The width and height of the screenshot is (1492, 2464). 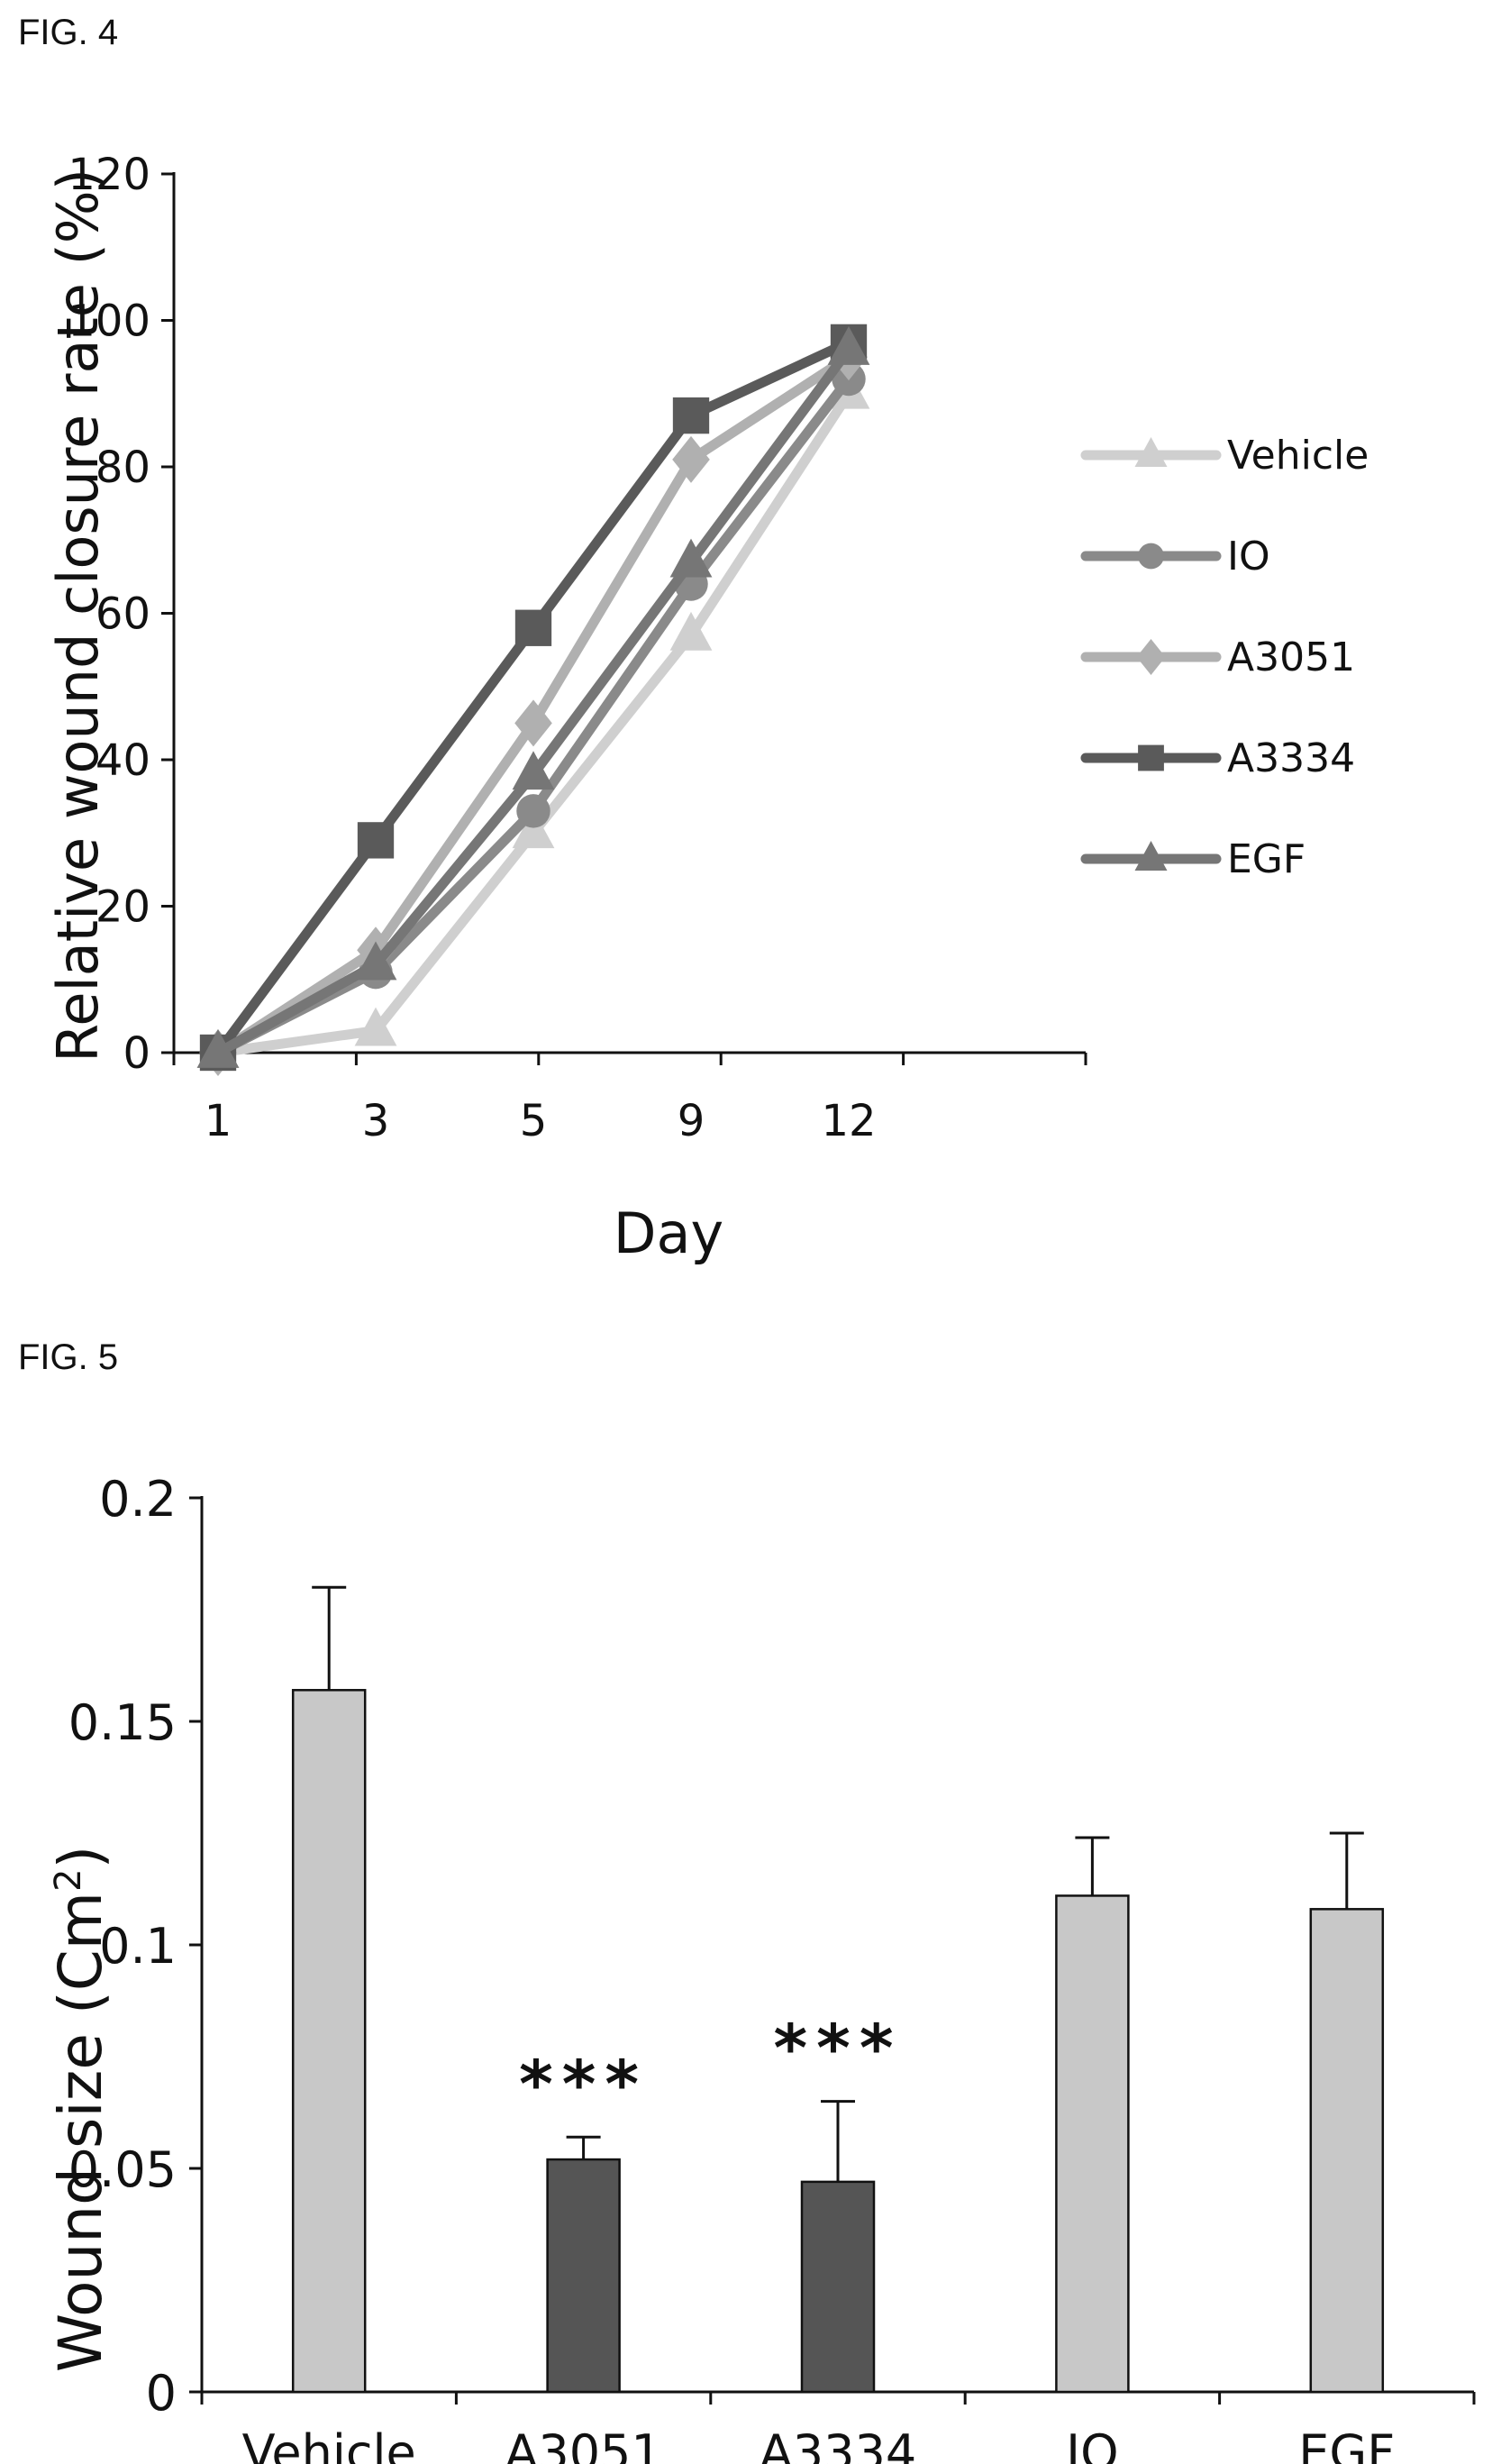 I want to click on series-egf, so click(x=533, y=697).